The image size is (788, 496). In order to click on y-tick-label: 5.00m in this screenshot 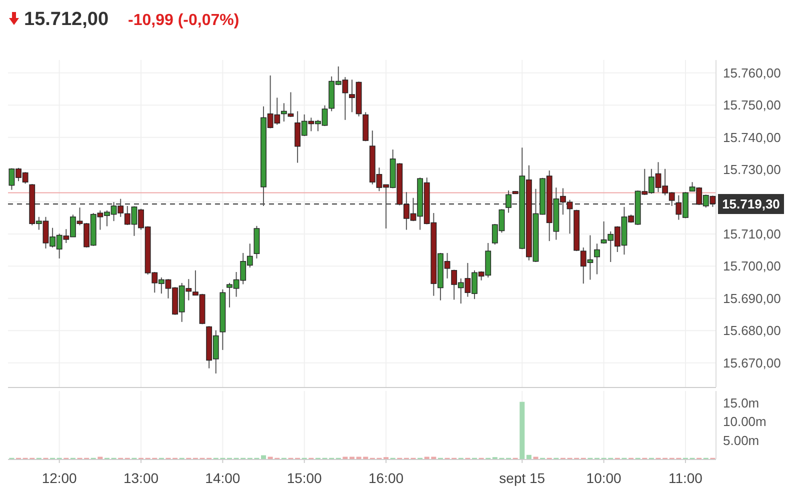, I will do `click(741, 440)`.